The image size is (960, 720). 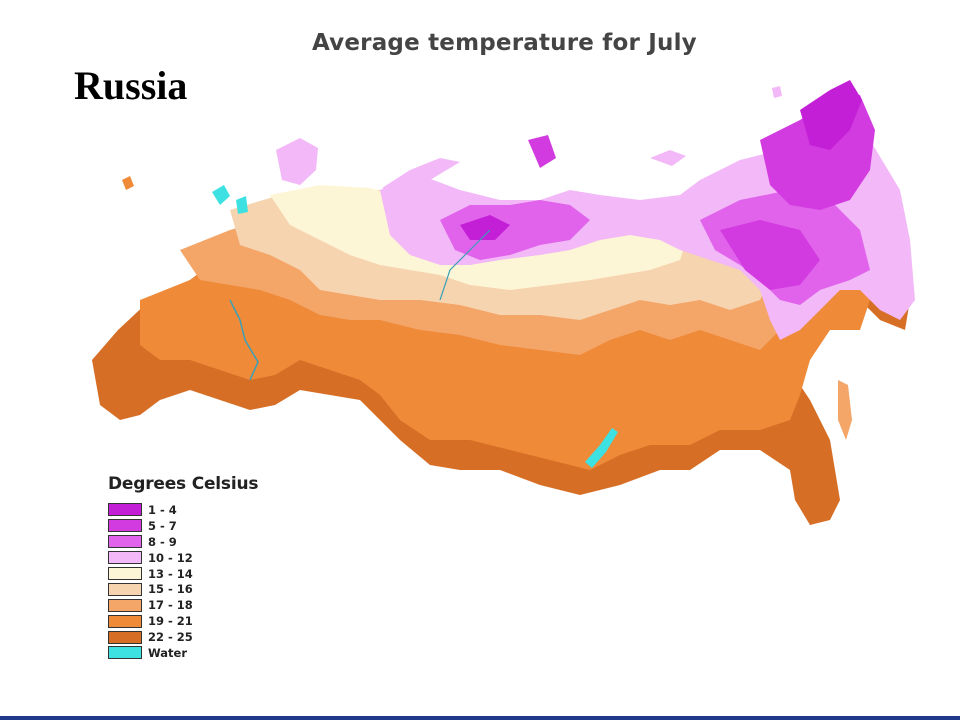 I want to click on legend-item: 17 - 18, so click(x=183, y=605).